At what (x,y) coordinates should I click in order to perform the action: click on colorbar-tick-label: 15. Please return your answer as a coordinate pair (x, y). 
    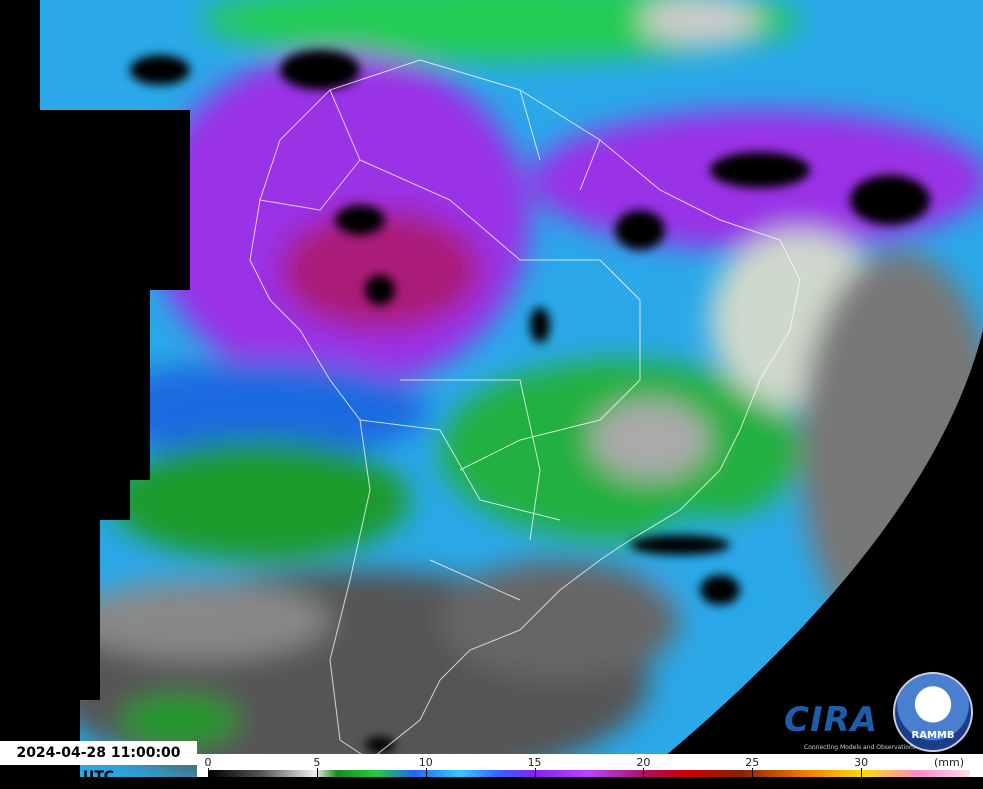
    Looking at the image, I should click on (534, 762).